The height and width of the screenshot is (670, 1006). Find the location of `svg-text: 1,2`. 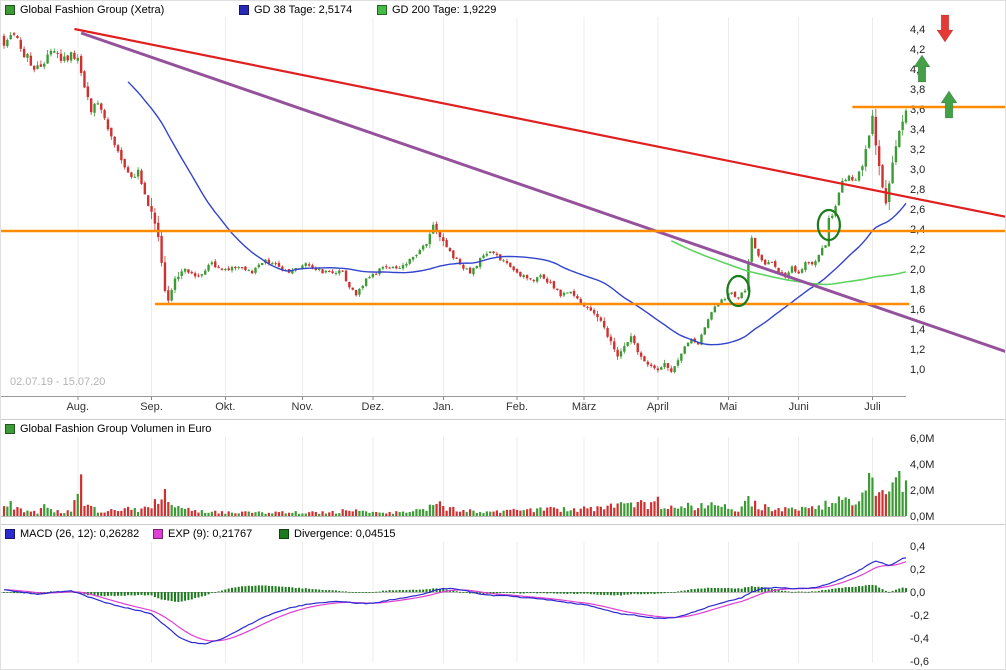

svg-text: 1,2 is located at coordinates (917, 350).